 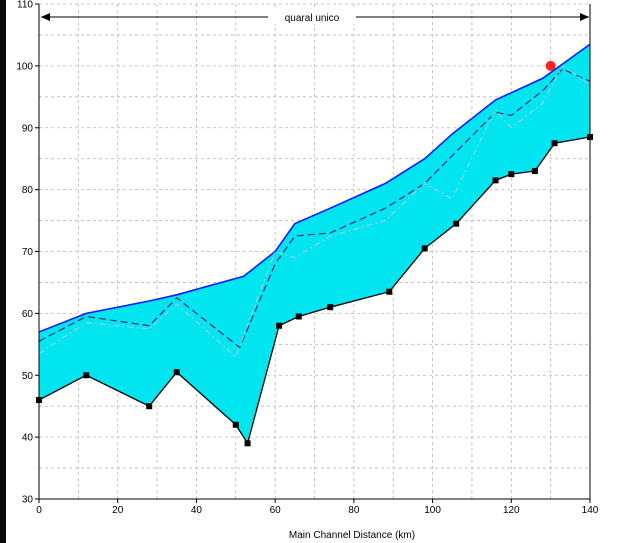 What do you see at coordinates (584, 17) in the screenshot?
I see `reach-arrow-right-icon` at bounding box center [584, 17].